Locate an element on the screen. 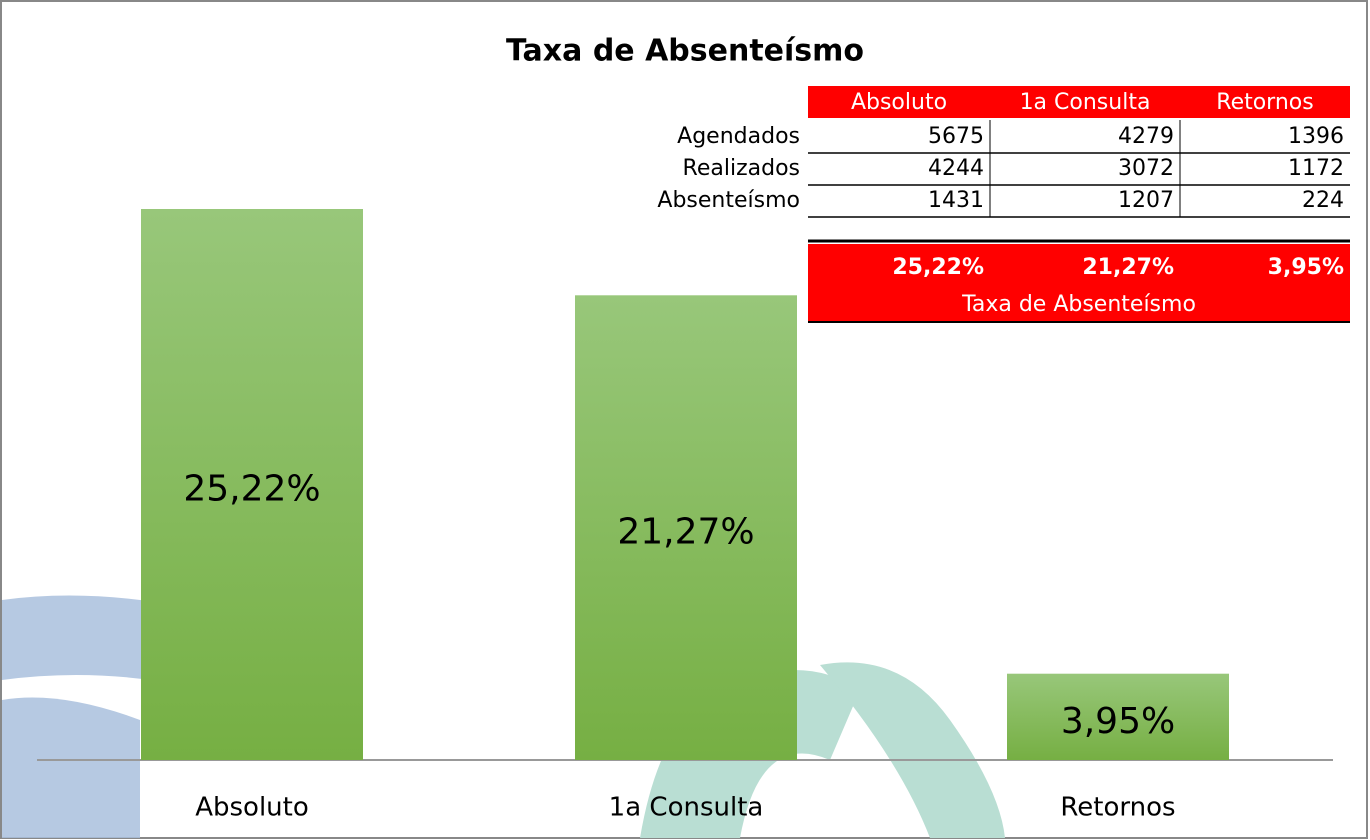  x-tick-label: 1a Consulta is located at coordinates (686, 808).